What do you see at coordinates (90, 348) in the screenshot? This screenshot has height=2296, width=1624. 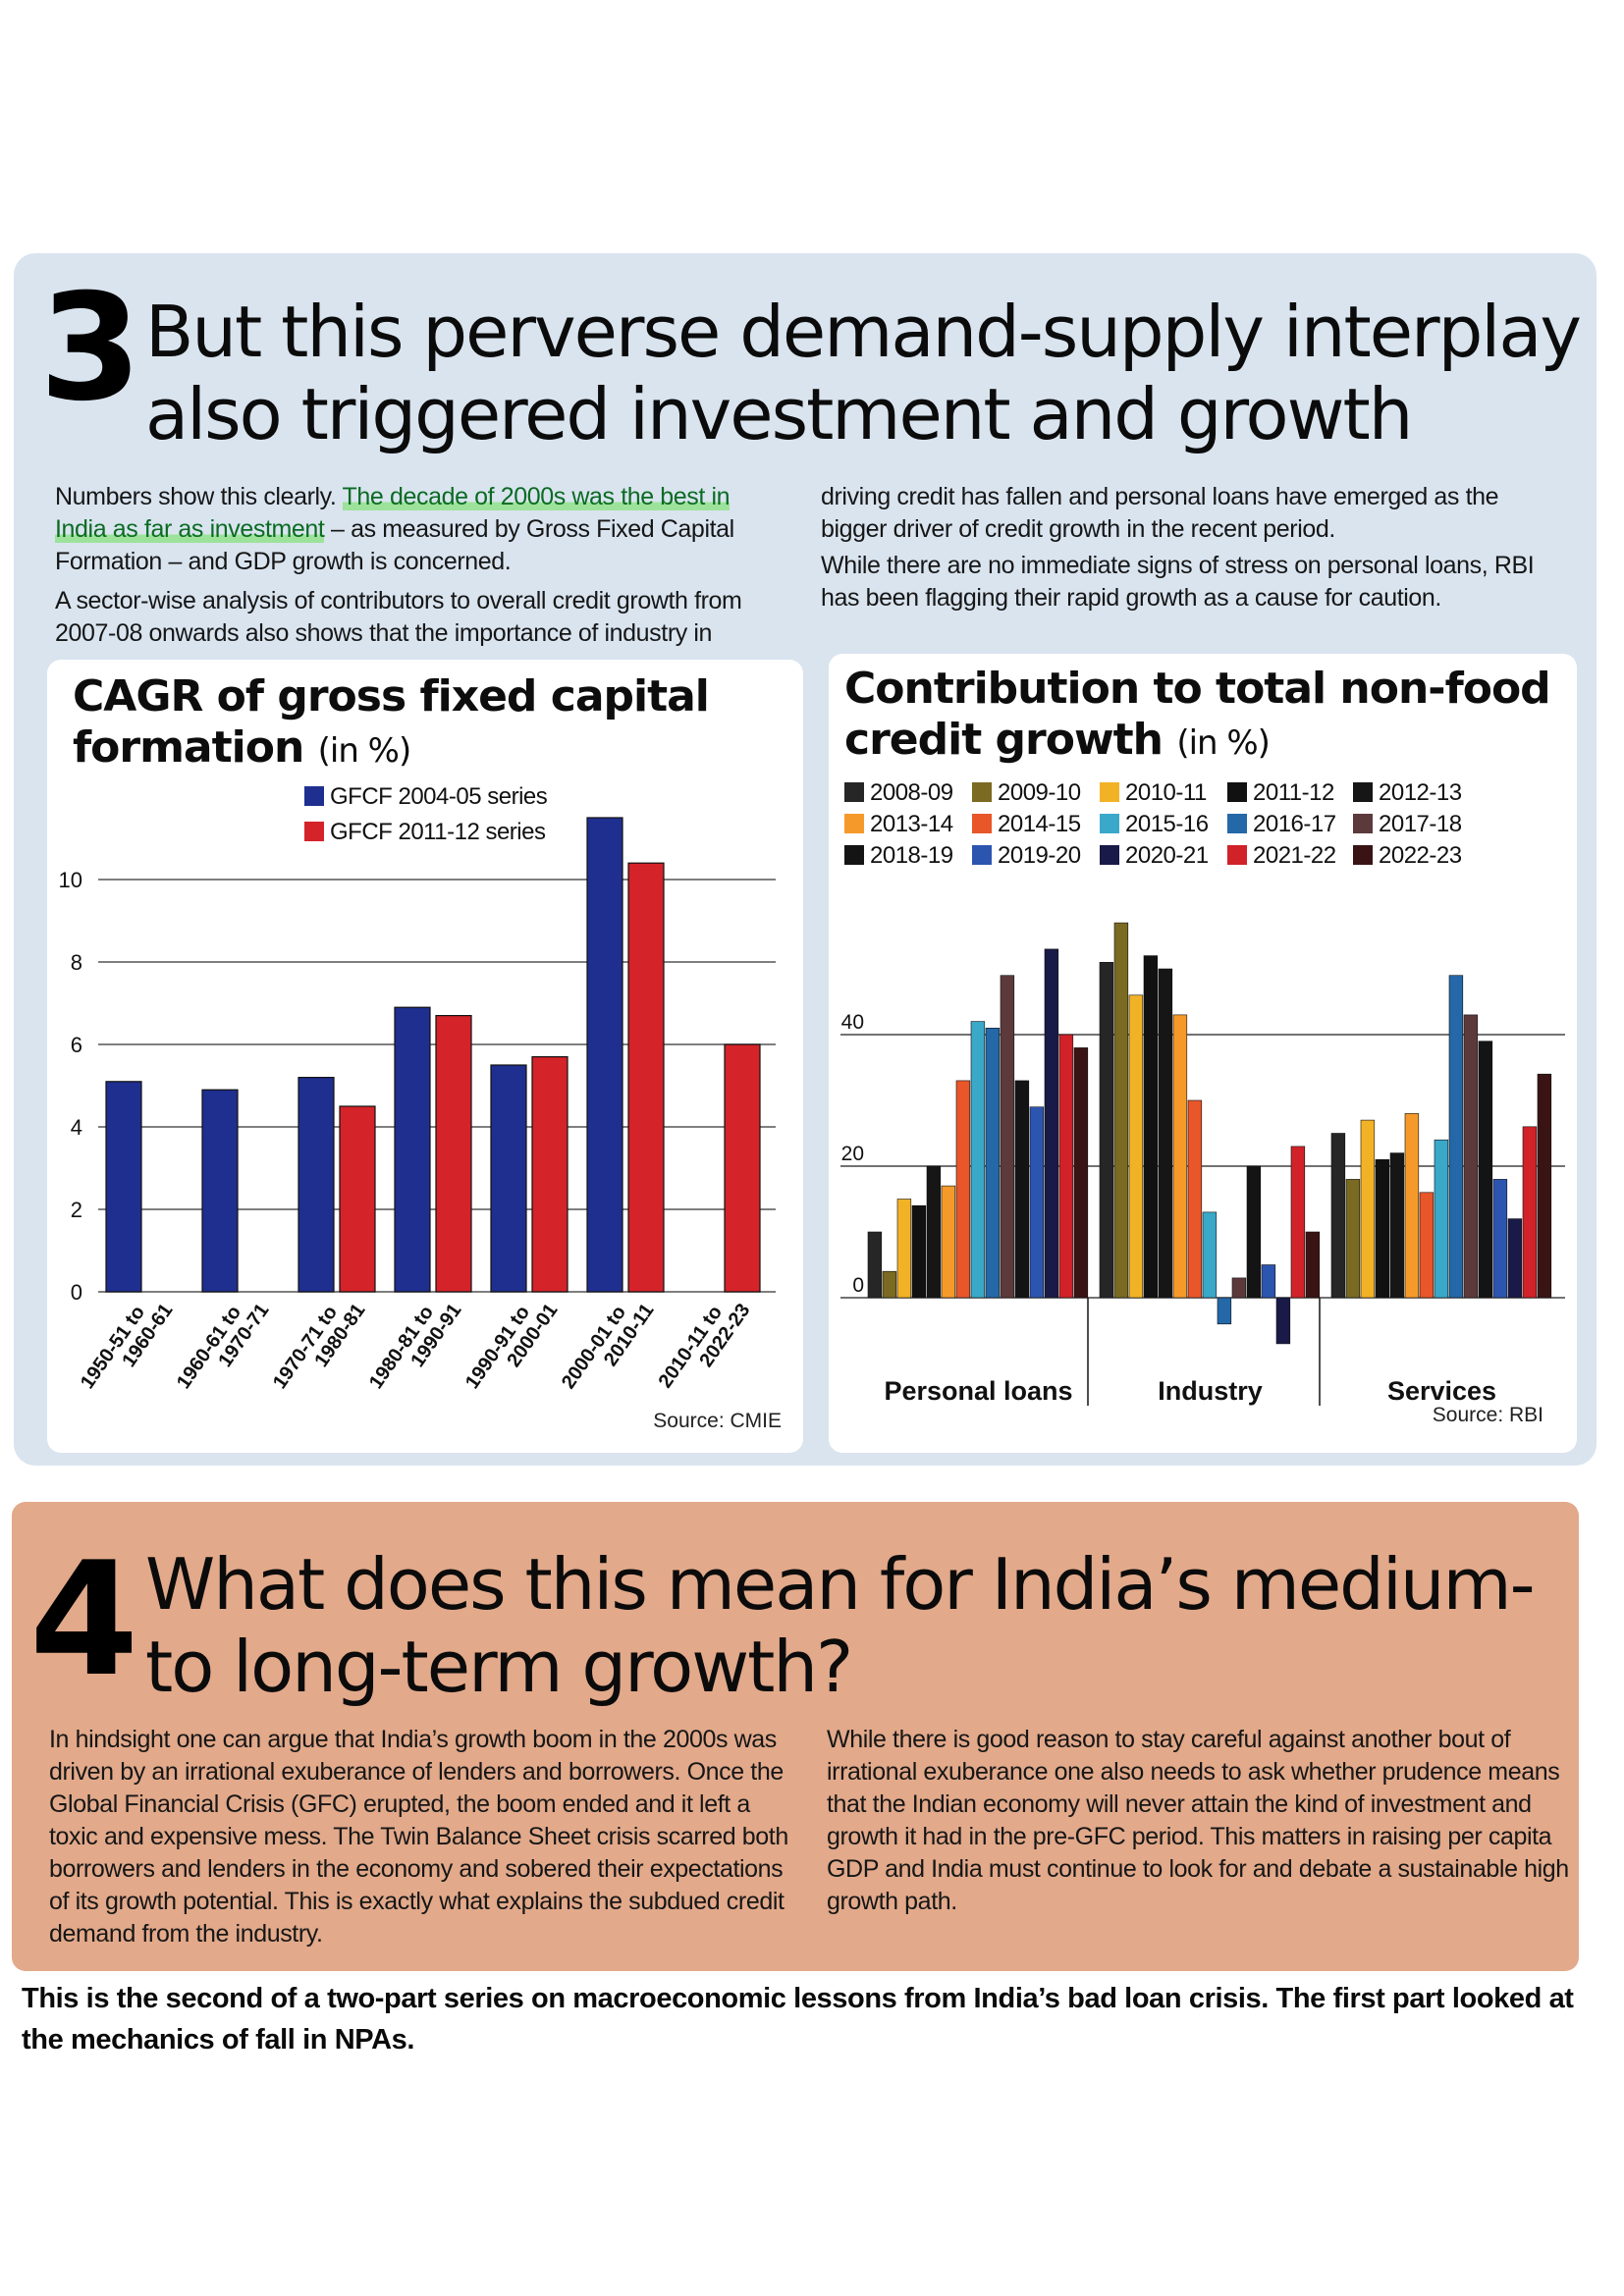 I see `section-3-number: 3` at bounding box center [90, 348].